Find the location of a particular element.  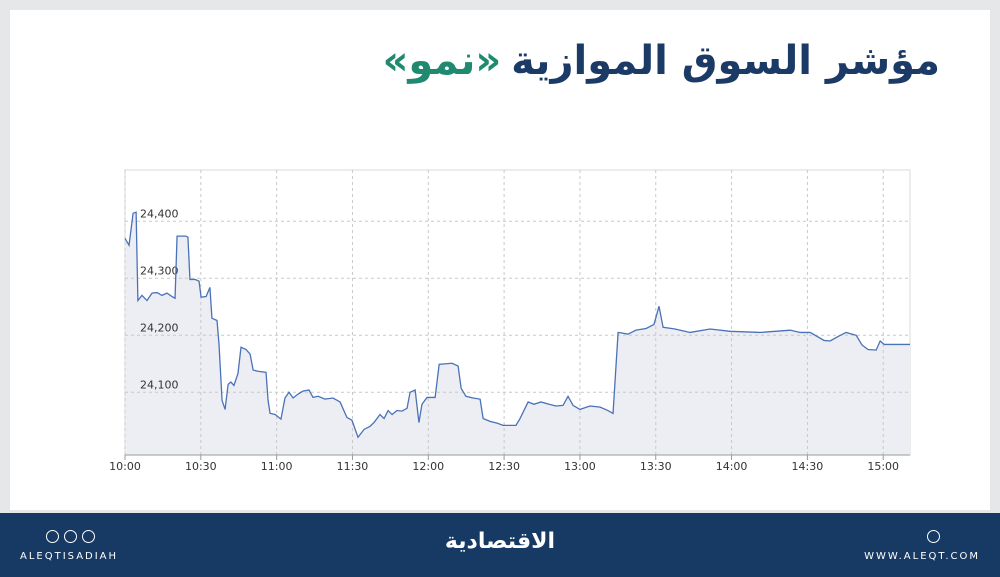

x-tick-label: 13:00 is located at coordinates (580, 466).